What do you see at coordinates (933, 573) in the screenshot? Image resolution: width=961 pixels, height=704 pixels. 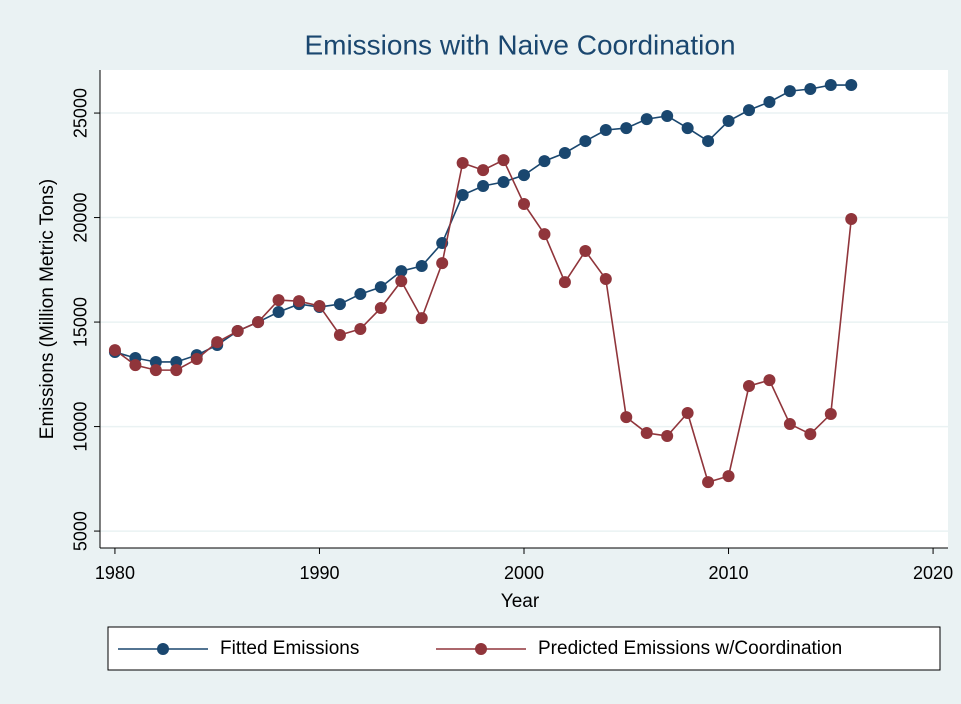 I see `x-tick-label: 2020` at bounding box center [933, 573].